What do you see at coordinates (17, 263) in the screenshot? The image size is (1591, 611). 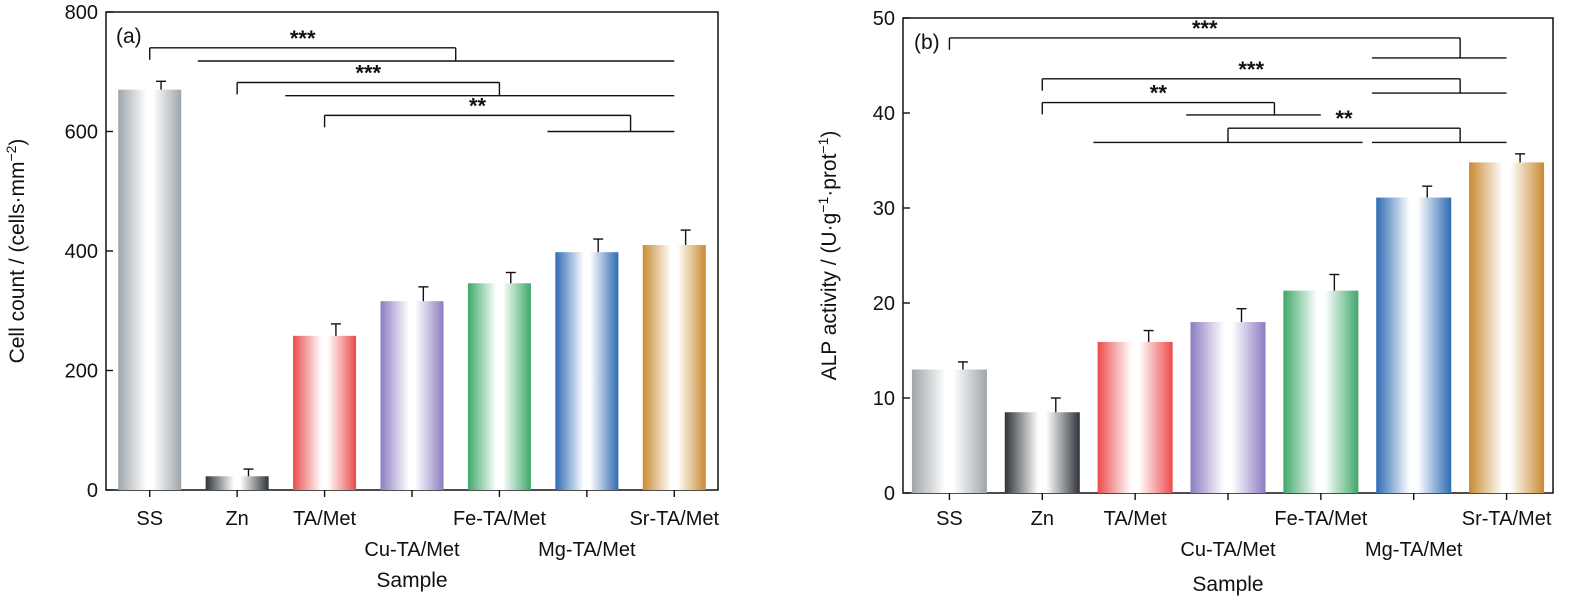 I see `y-axis-title-a-main: Cell count / (cells·mm` at bounding box center [17, 263].